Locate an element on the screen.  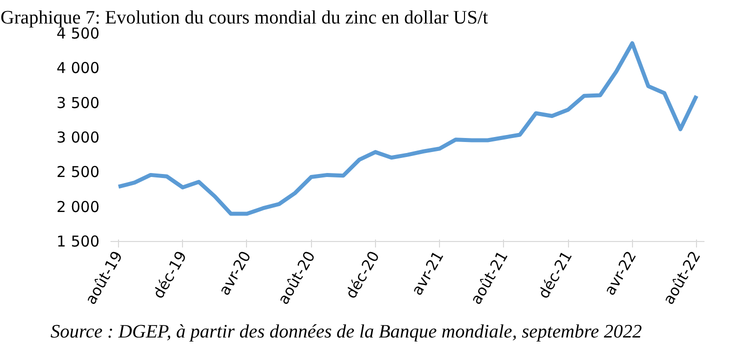
y-tick-label: 2 500 is located at coordinates (78, 172).